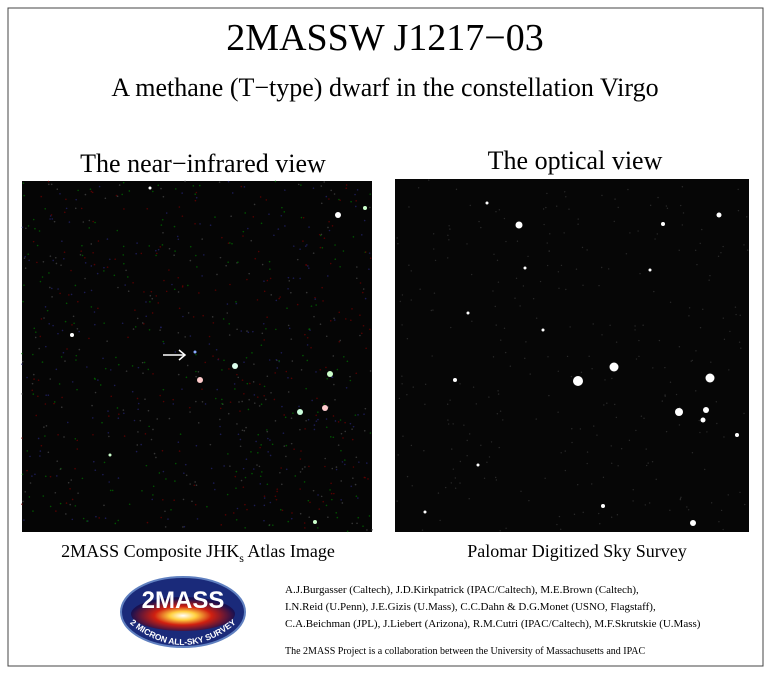 Image resolution: width=771 pixels, height=679 pixels. I want to click on panel-caption: 2MASS Composite JHKs Atlas Image, so click(198, 553).